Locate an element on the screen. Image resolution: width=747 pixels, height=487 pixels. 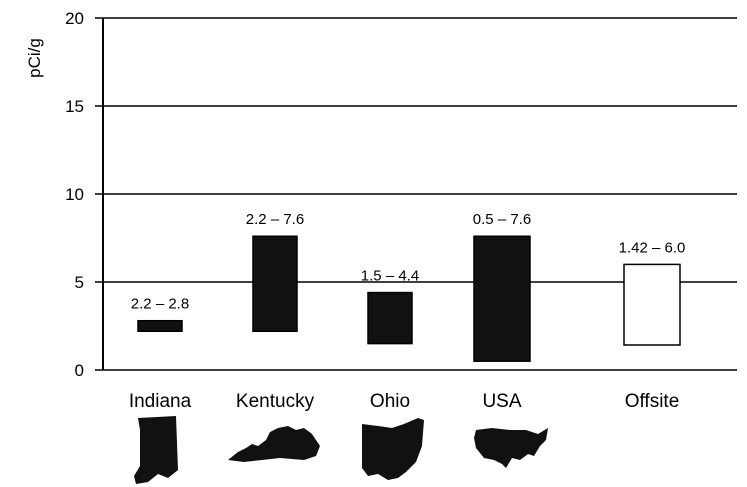
range-bar-ohio is located at coordinates (390, 318).